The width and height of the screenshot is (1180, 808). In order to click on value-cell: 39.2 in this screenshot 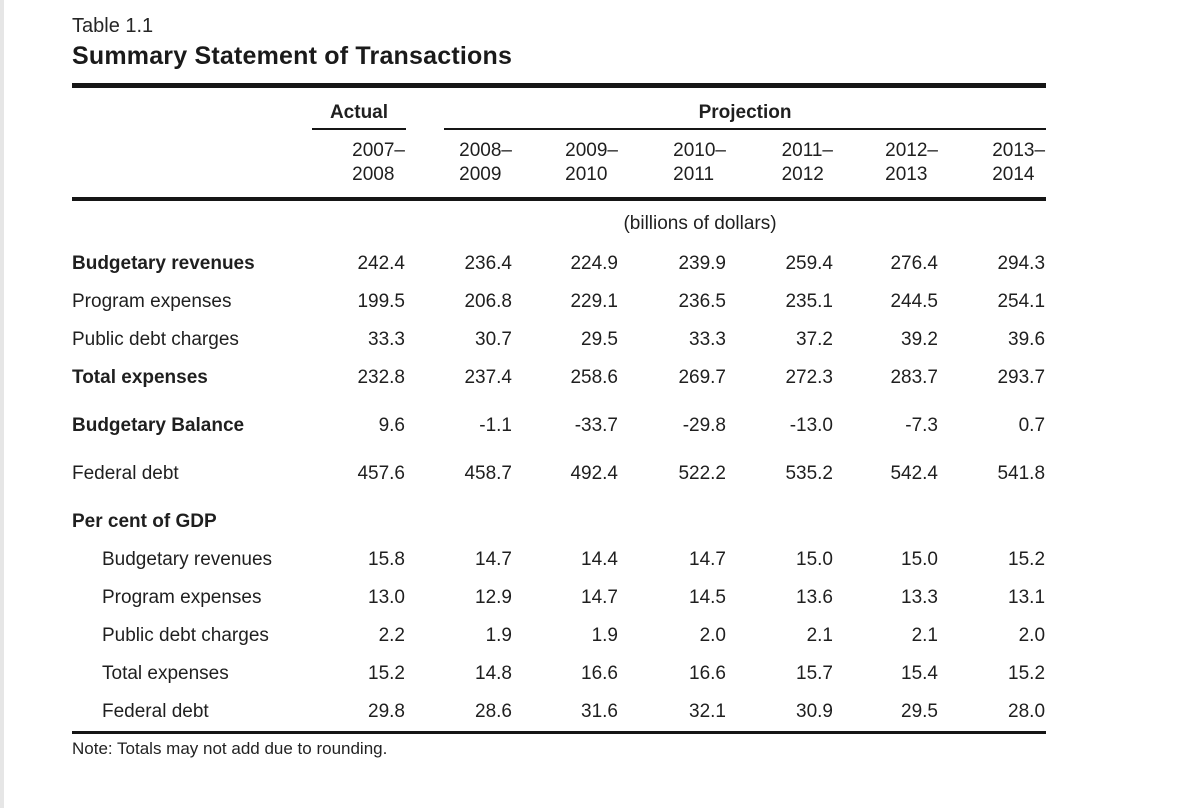, I will do `click(919, 340)`.